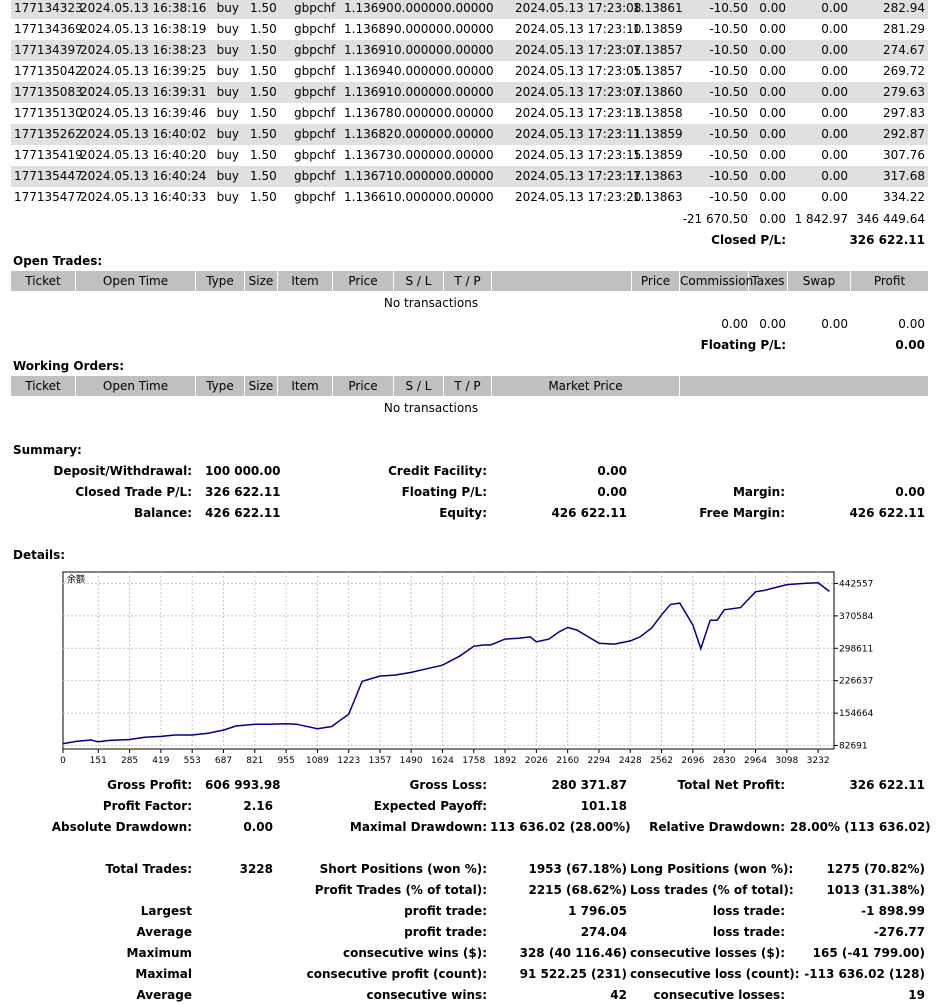 Image resolution: width=936 pixels, height=1006 pixels. I want to click on cell-ticket: 177135262, so click(48, 134).